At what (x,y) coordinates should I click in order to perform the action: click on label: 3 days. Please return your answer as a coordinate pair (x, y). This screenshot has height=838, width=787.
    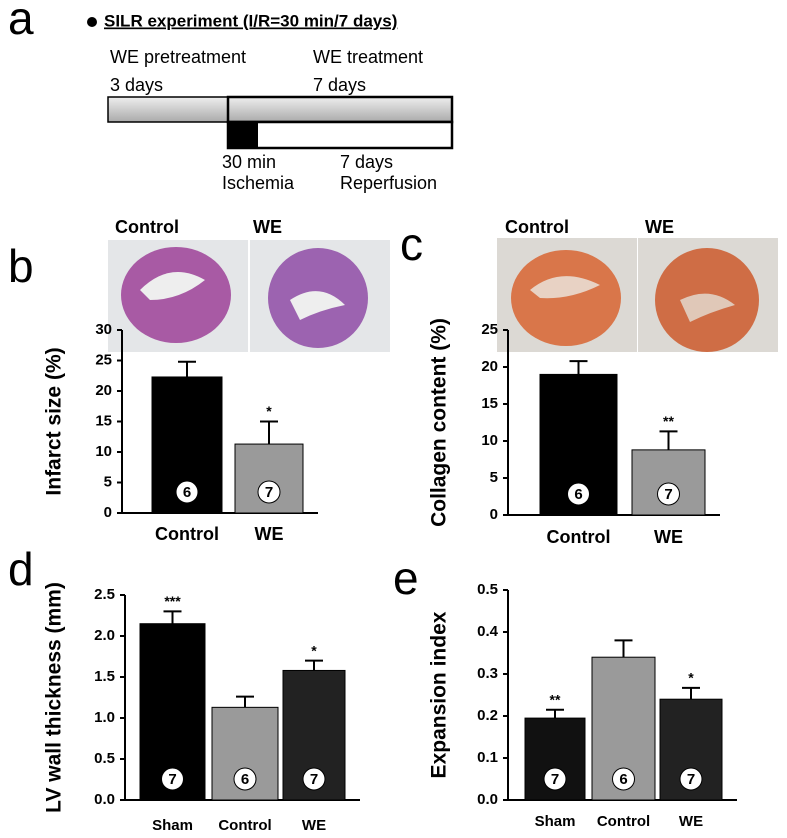
    Looking at the image, I should click on (136, 85).